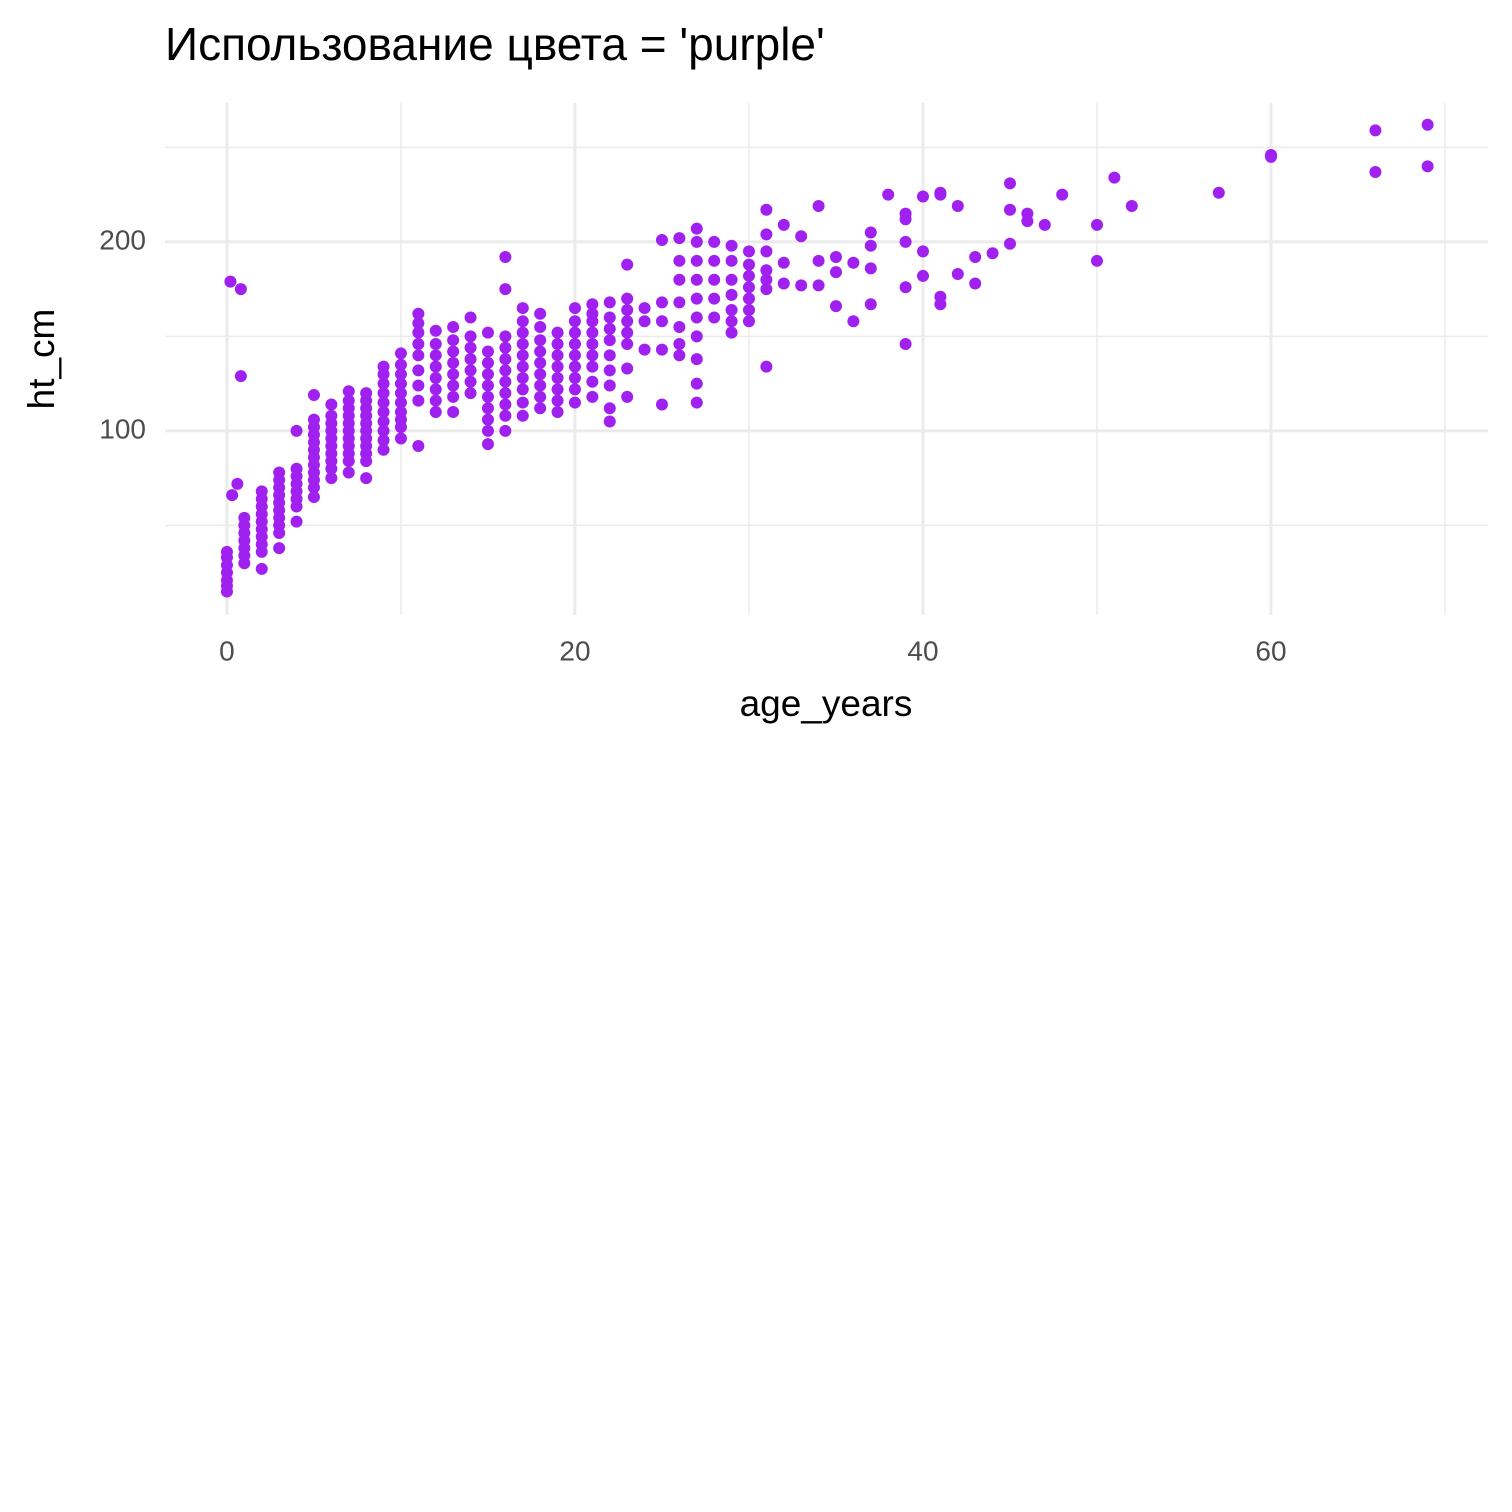  Describe the element at coordinates (922, 650) in the screenshot. I see `x-tick-label: 40` at that location.